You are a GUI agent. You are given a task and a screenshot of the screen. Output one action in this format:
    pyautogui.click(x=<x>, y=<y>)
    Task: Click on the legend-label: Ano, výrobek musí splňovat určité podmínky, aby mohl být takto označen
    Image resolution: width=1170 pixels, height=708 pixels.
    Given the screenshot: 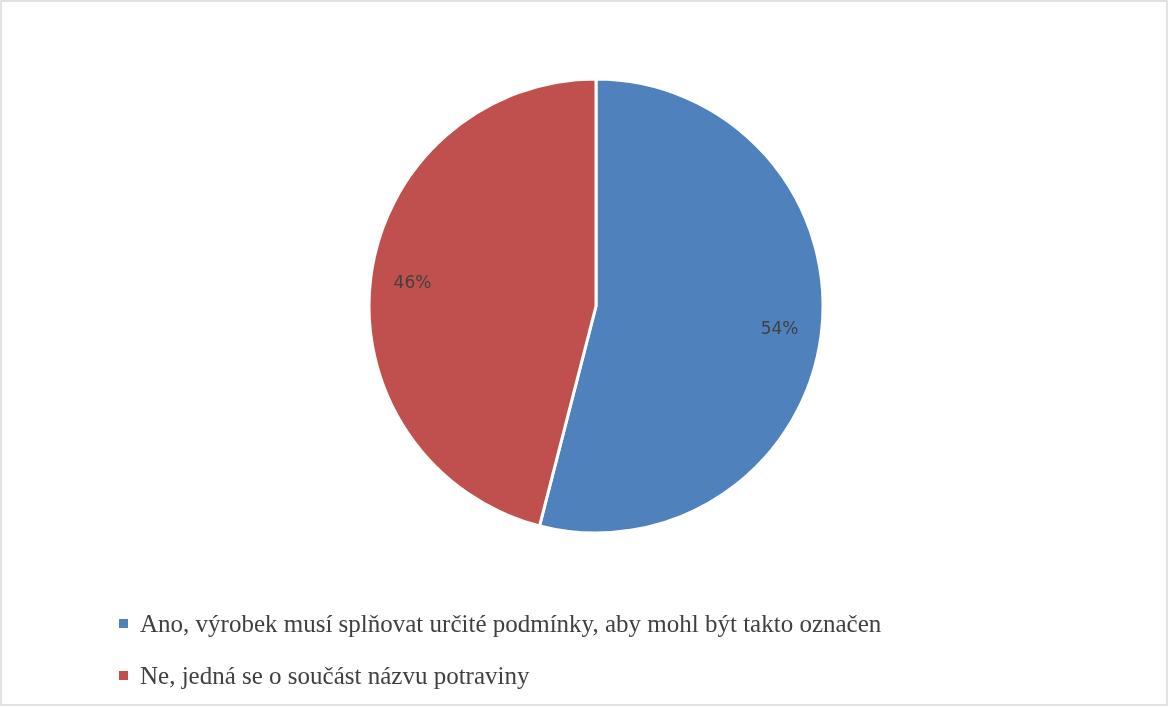 What is the action you would take?
    pyautogui.click(x=511, y=623)
    